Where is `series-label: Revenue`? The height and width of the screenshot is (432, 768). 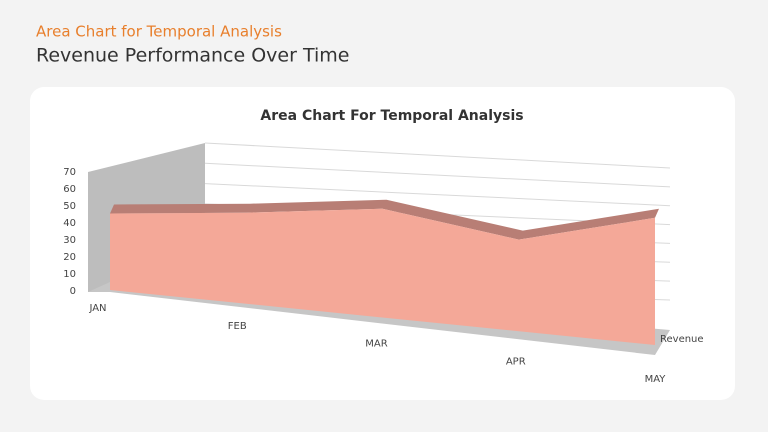 series-label: Revenue is located at coordinates (682, 339).